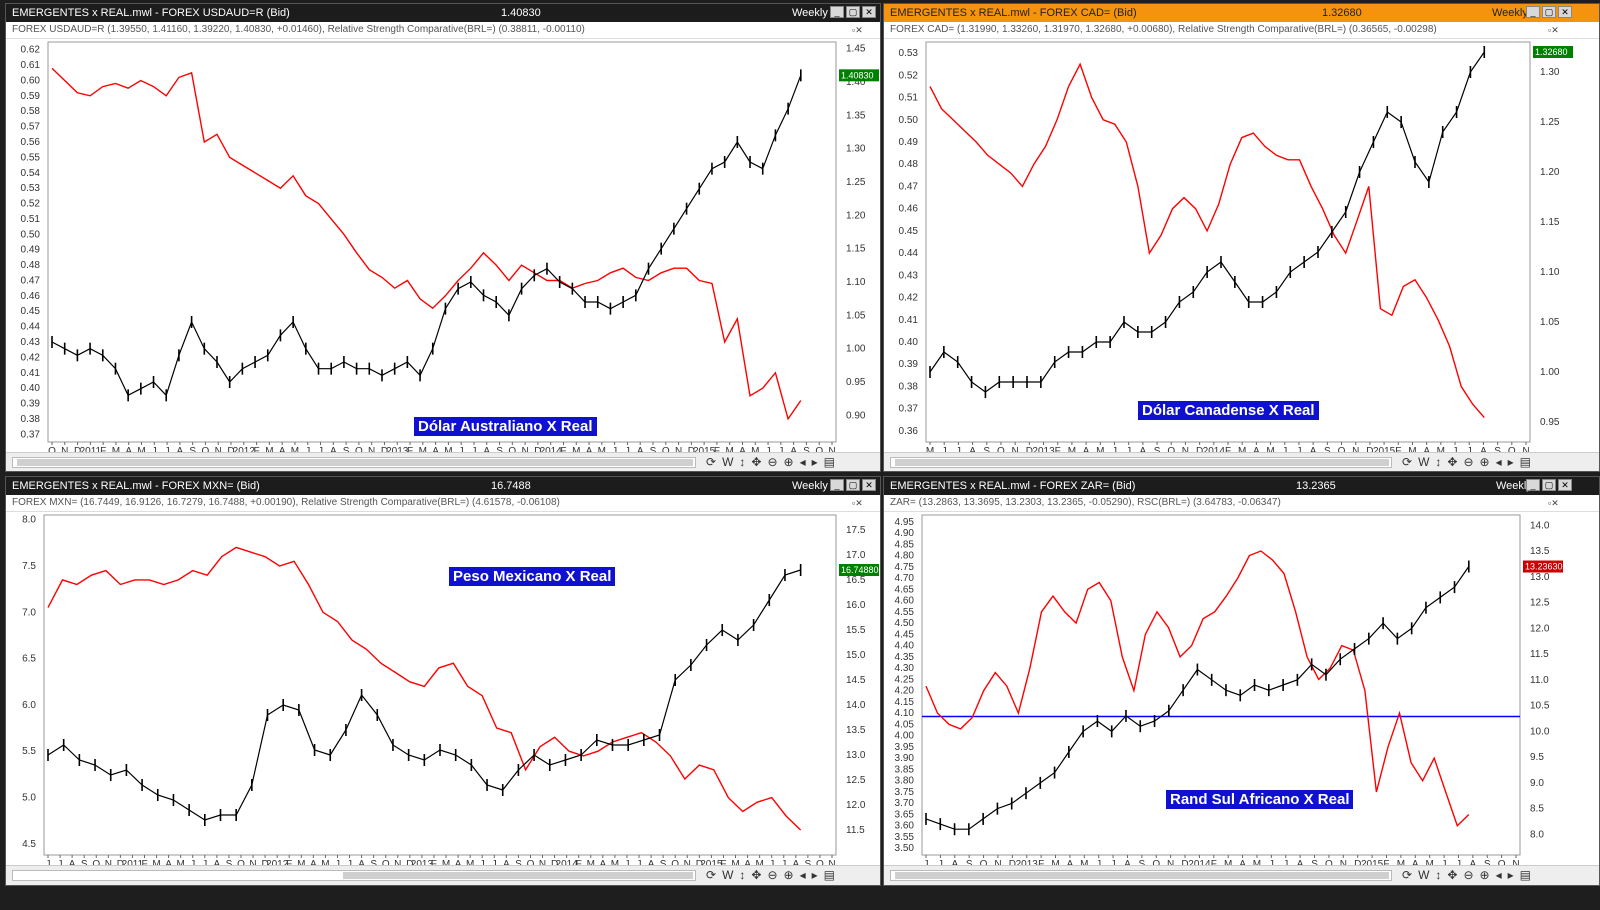 The width and height of the screenshot is (1600, 910). I want to click on x-axis-tick-label: N, so click(252, 862).